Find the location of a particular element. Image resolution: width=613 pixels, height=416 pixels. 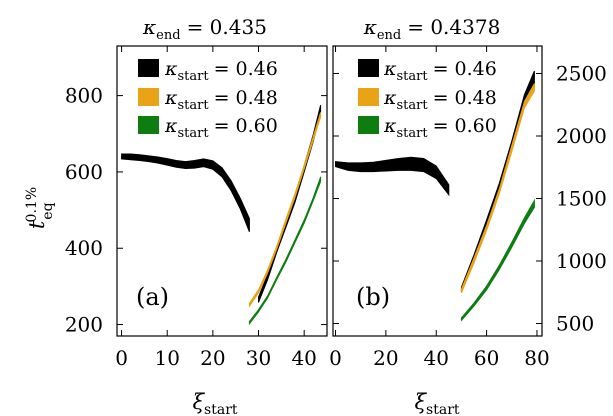

ytick-label-a-3: 800 is located at coordinates (84, 96).